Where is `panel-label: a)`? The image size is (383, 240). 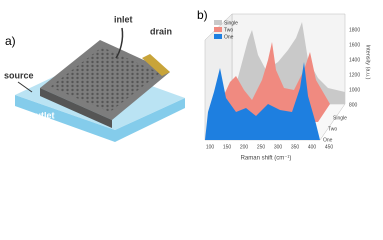 panel-label: a) is located at coordinates (10, 41).